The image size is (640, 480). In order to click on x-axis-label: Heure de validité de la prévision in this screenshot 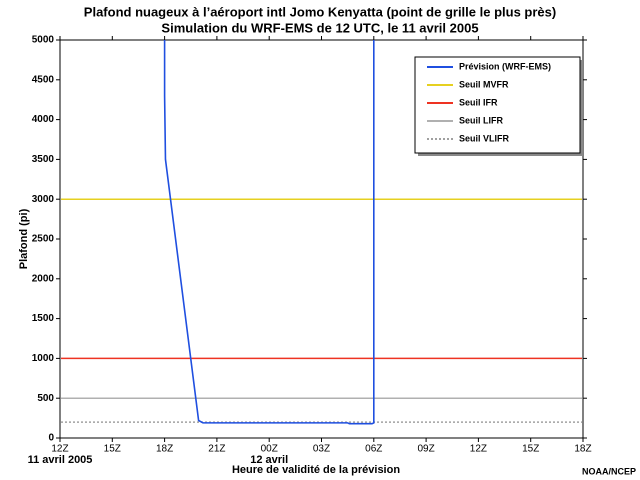, I will do `click(316, 470)`.